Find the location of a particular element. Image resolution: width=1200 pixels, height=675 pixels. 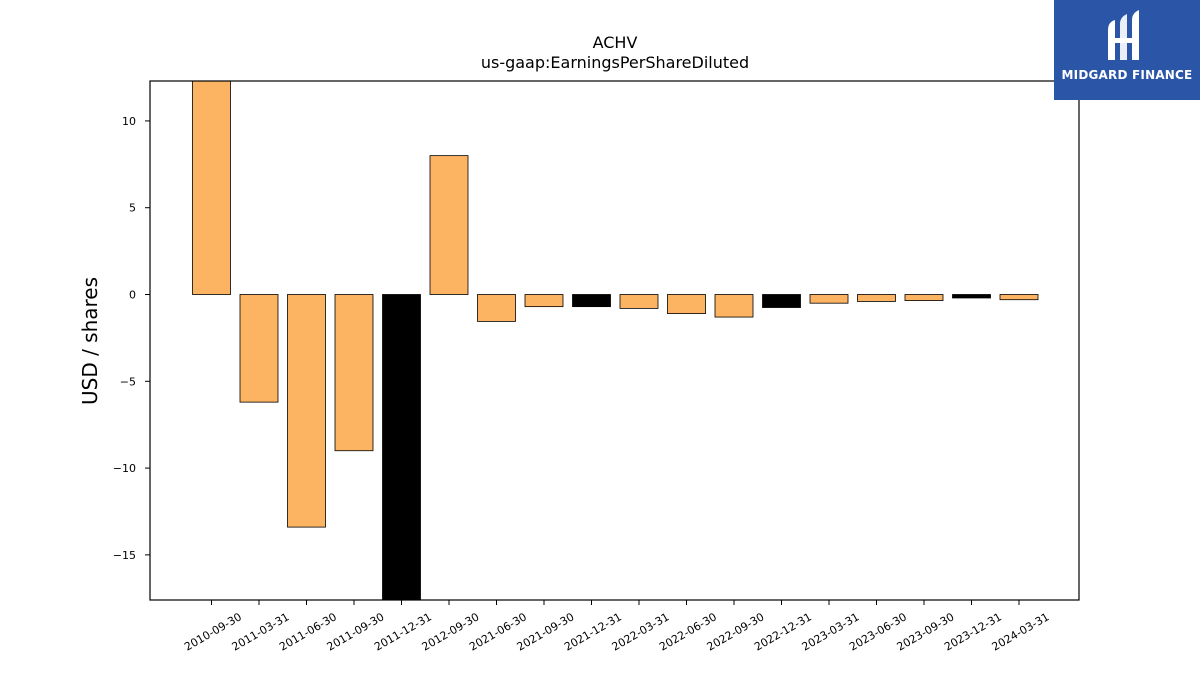

y-tick-label: −5 is located at coordinates (128, 381).